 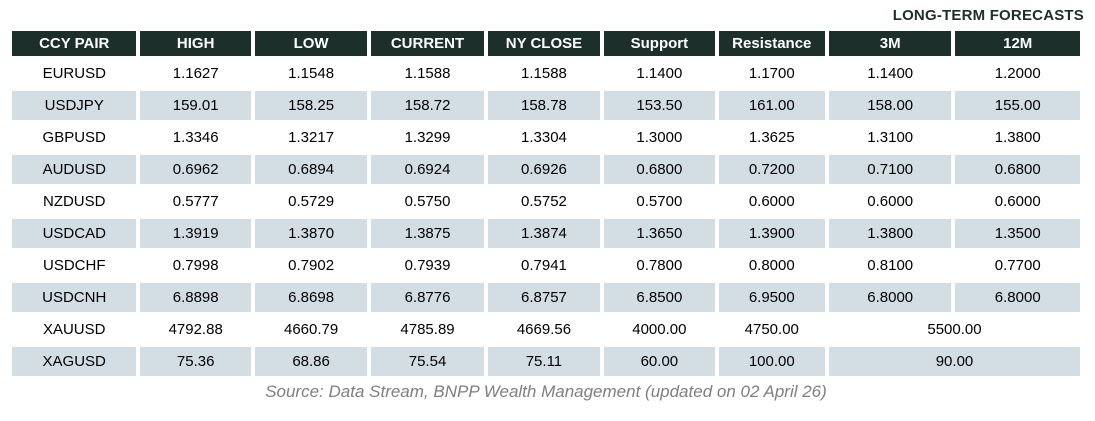 I want to click on column-header-3m: 3M, so click(x=890, y=43).